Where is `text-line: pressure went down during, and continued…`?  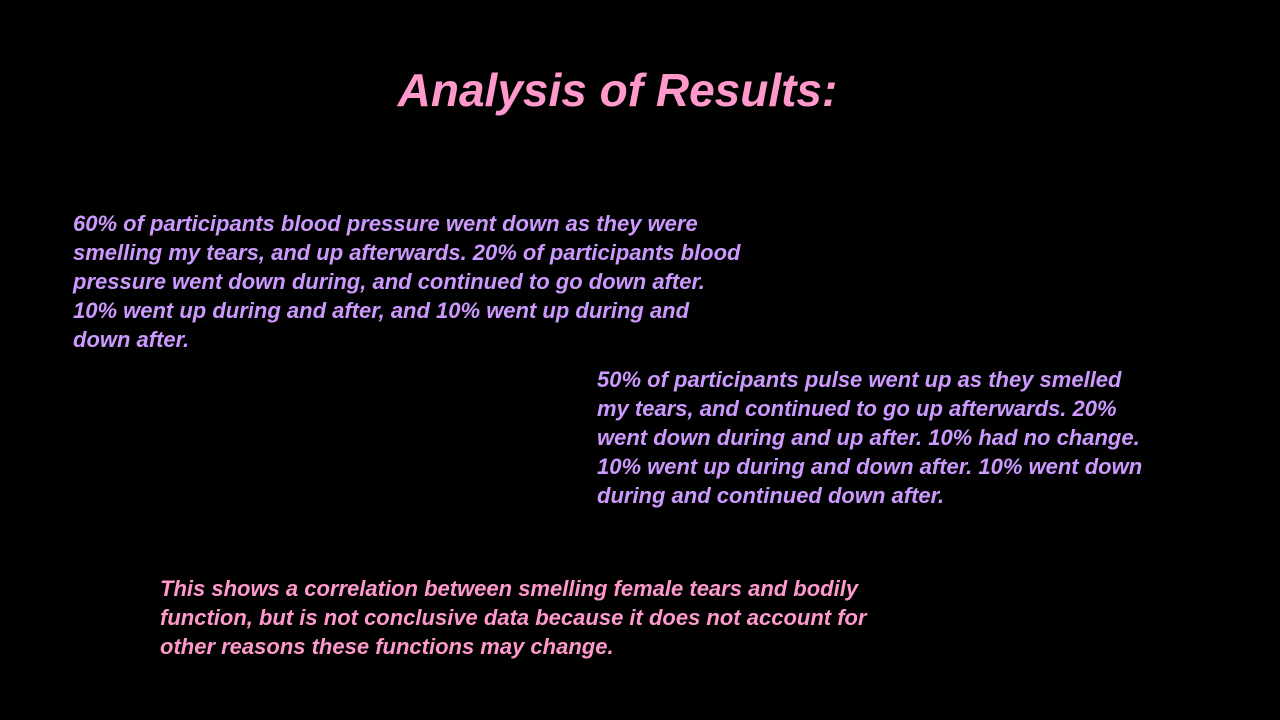
text-line: pressure went down during, and continued… is located at coordinates (389, 281).